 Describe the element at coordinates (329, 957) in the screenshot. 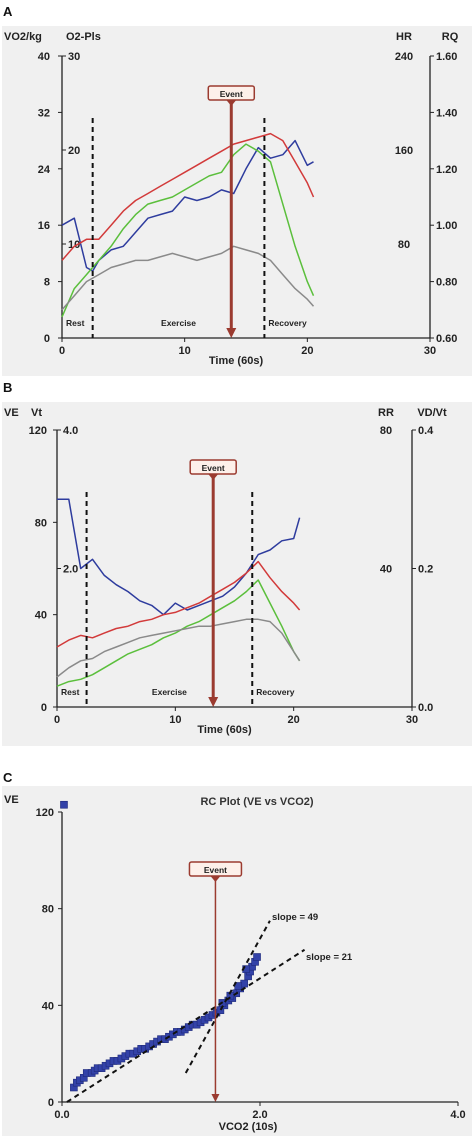

I see `panel-c-slope-annotation-21: slope = 21` at that location.